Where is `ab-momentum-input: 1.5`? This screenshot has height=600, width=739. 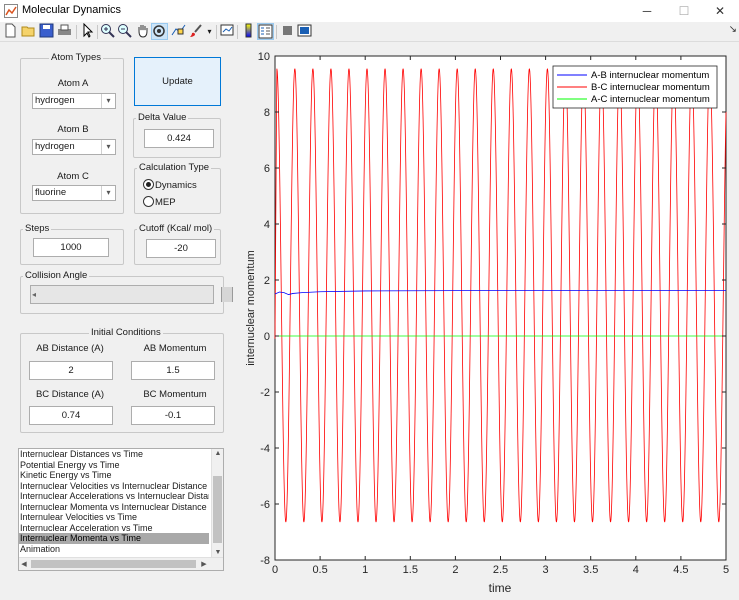 ab-momentum-input: 1.5 is located at coordinates (173, 370).